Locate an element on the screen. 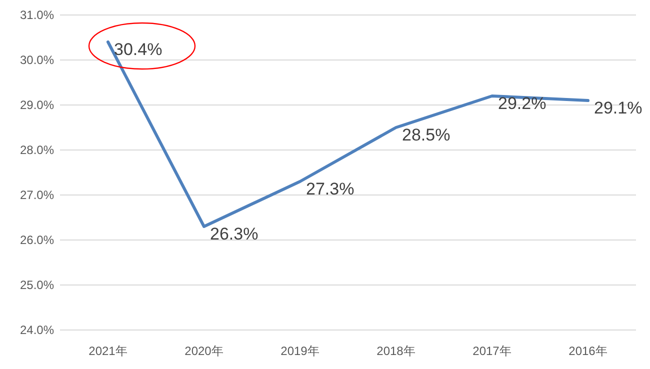 The width and height of the screenshot is (650, 369). y-tick-label: 25.0% is located at coordinates (37, 285).